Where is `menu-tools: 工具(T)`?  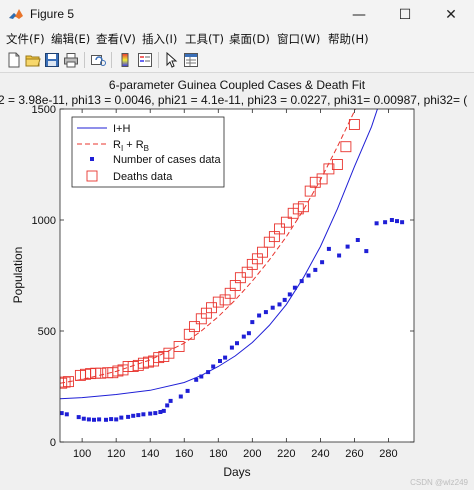 menu-tools: 工具(T) is located at coordinates (204, 39).